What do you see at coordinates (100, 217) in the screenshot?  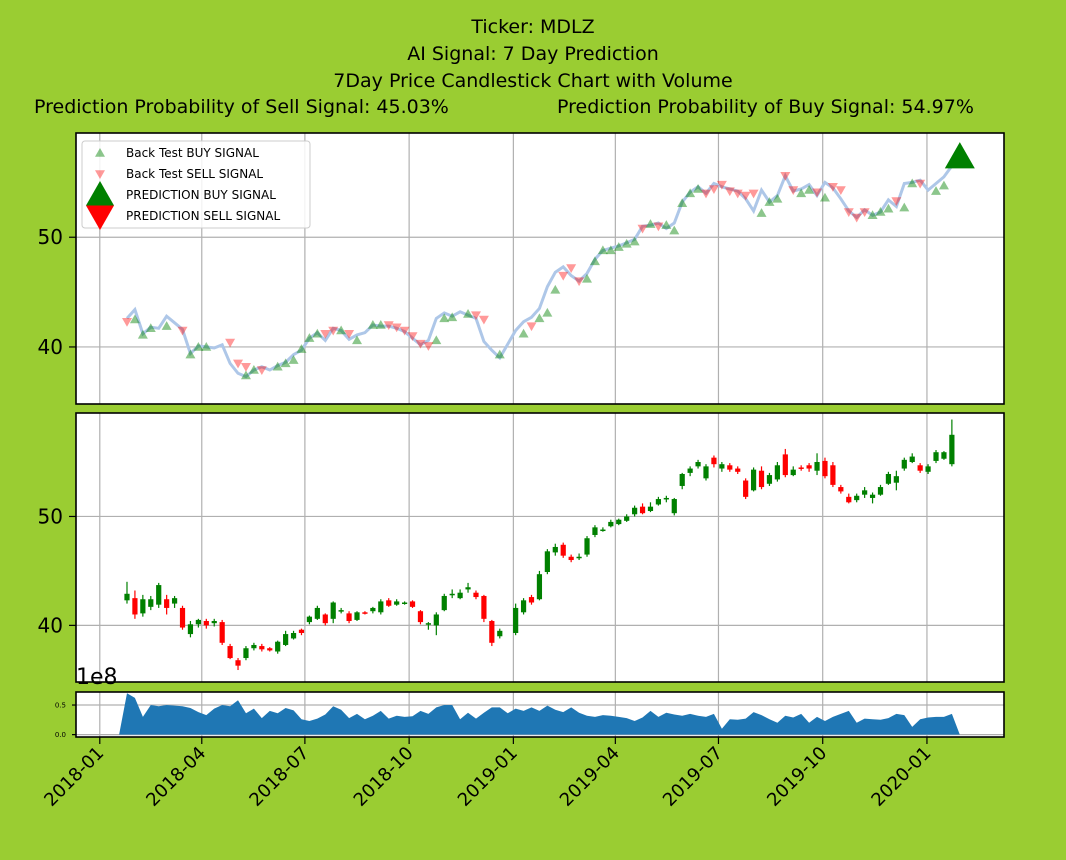 I see `legend-prediction-sell-swatch` at bounding box center [100, 217].